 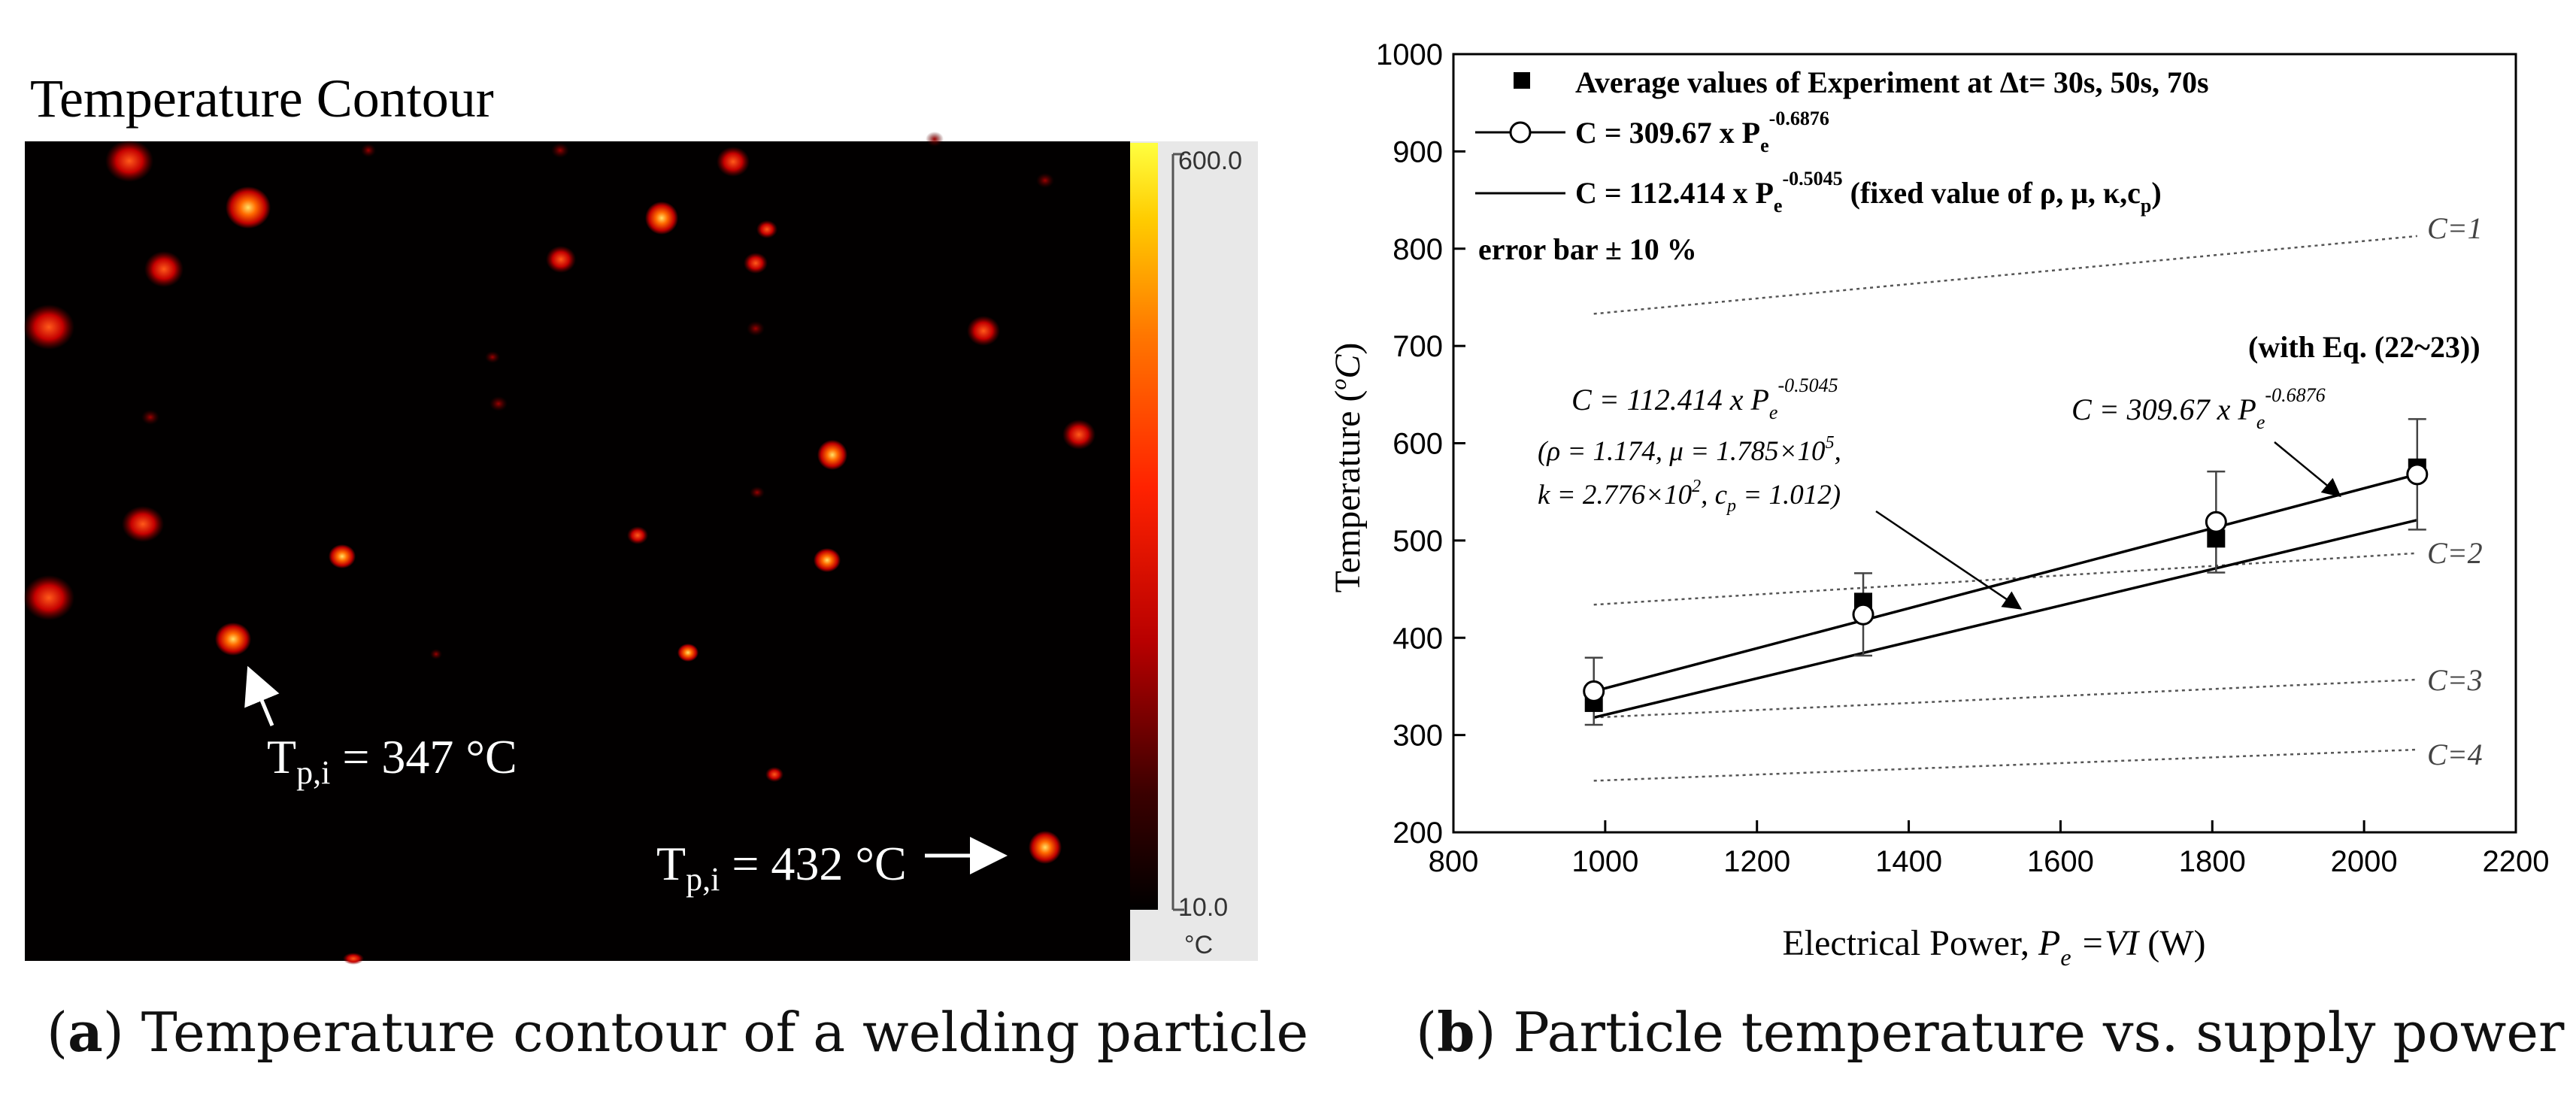 I want to click on c-label-4: C=4, so click(x=2455, y=754).